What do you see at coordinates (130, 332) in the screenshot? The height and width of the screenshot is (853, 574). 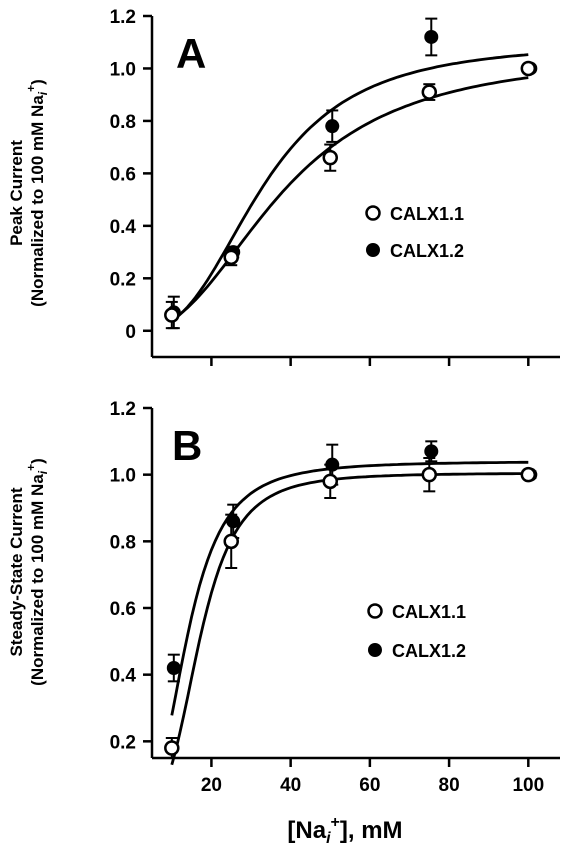 I see `y-tick-label: 0` at bounding box center [130, 332].